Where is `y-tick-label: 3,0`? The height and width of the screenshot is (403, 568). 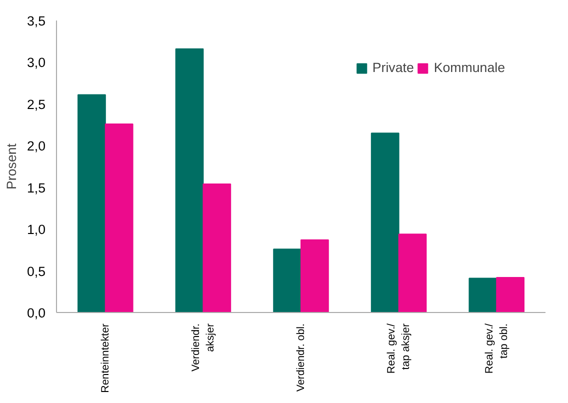 y-tick-label: 3,0 is located at coordinates (36, 62).